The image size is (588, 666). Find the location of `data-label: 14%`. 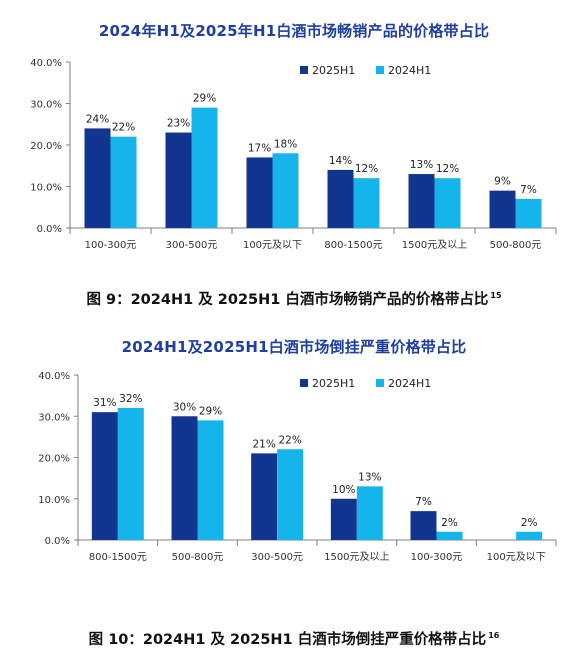

data-label: 14% is located at coordinates (340, 161).